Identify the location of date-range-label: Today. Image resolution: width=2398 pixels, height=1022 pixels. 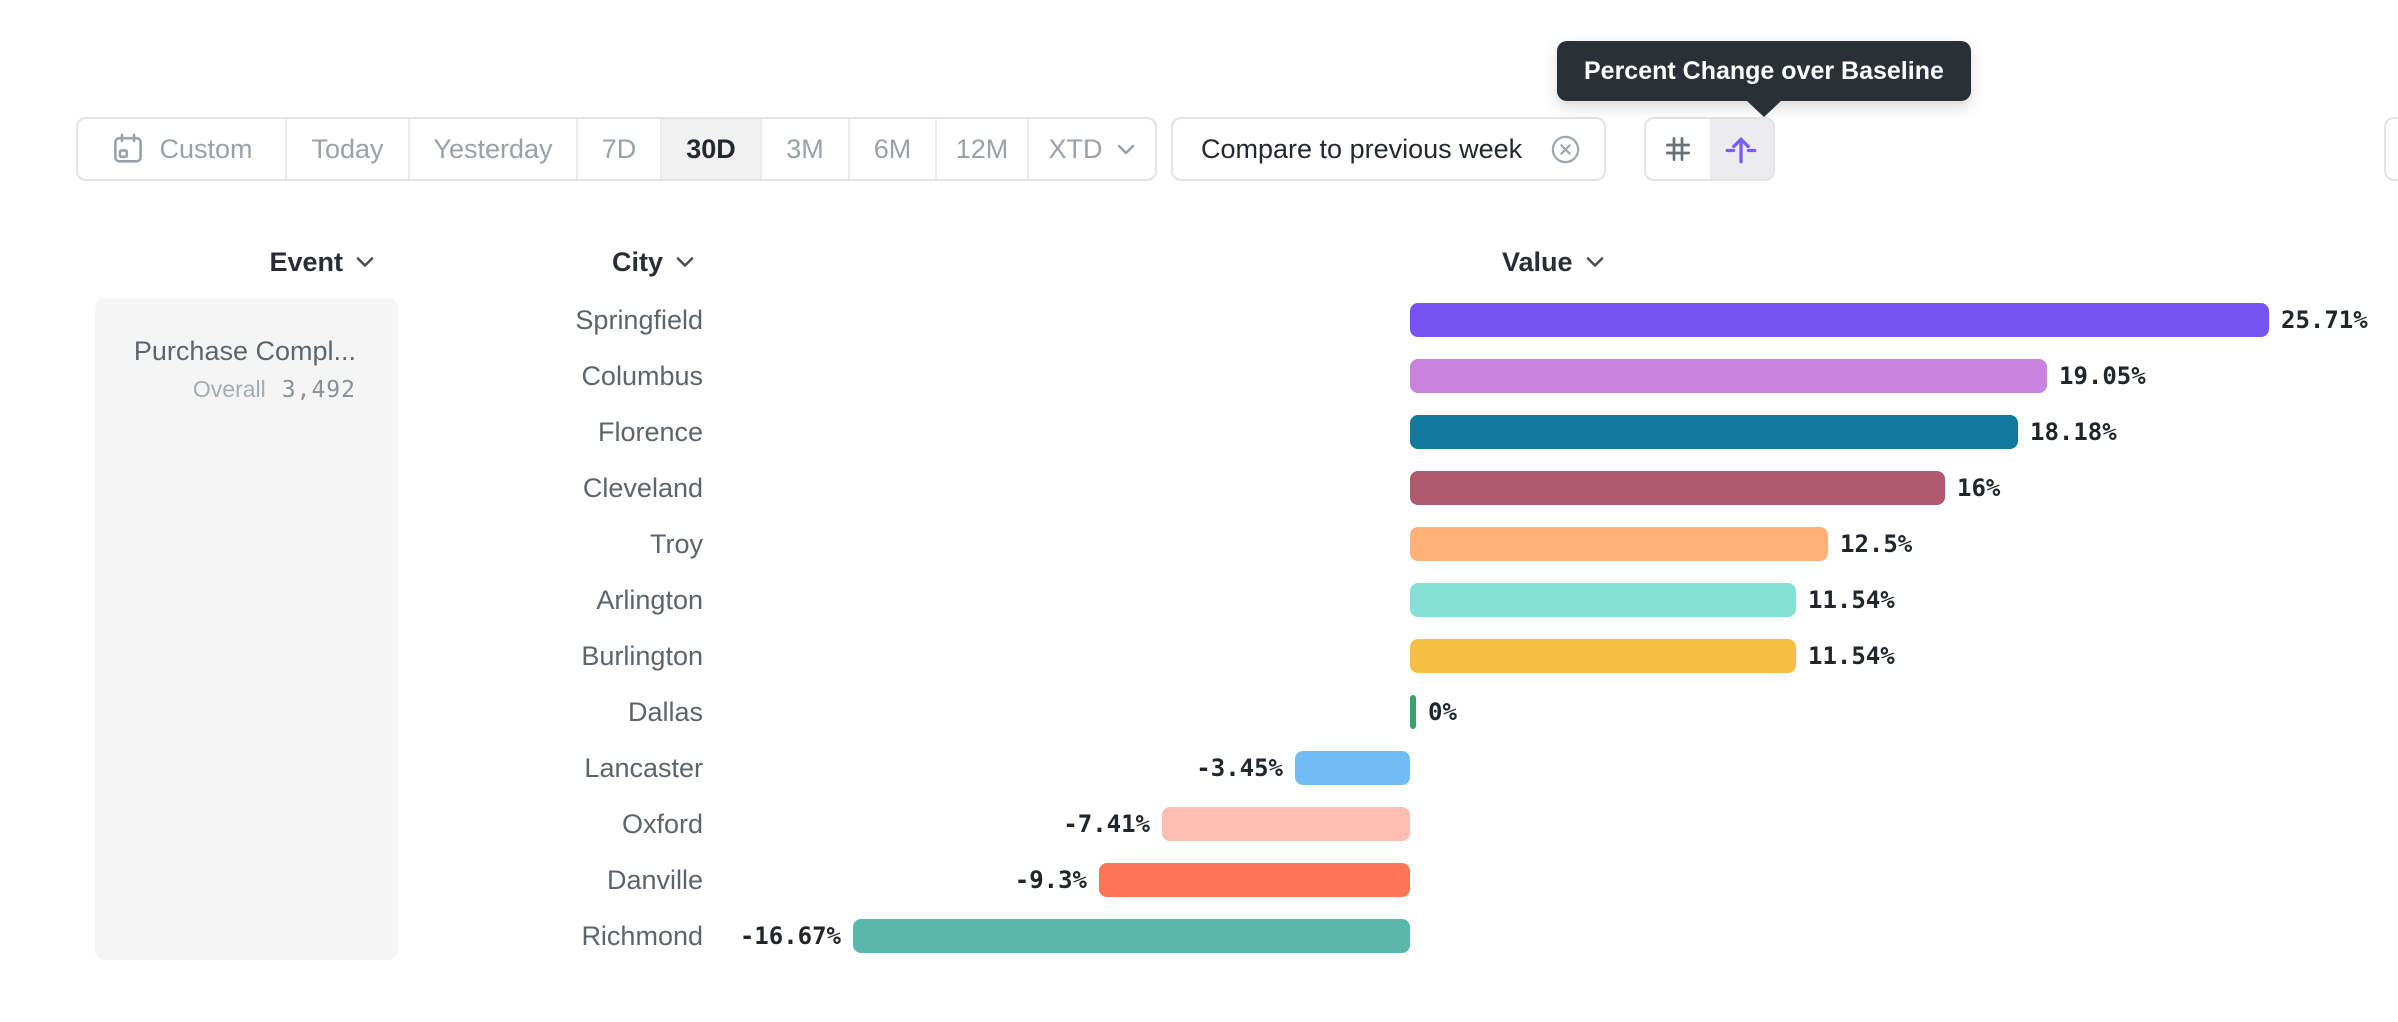
(347, 148).